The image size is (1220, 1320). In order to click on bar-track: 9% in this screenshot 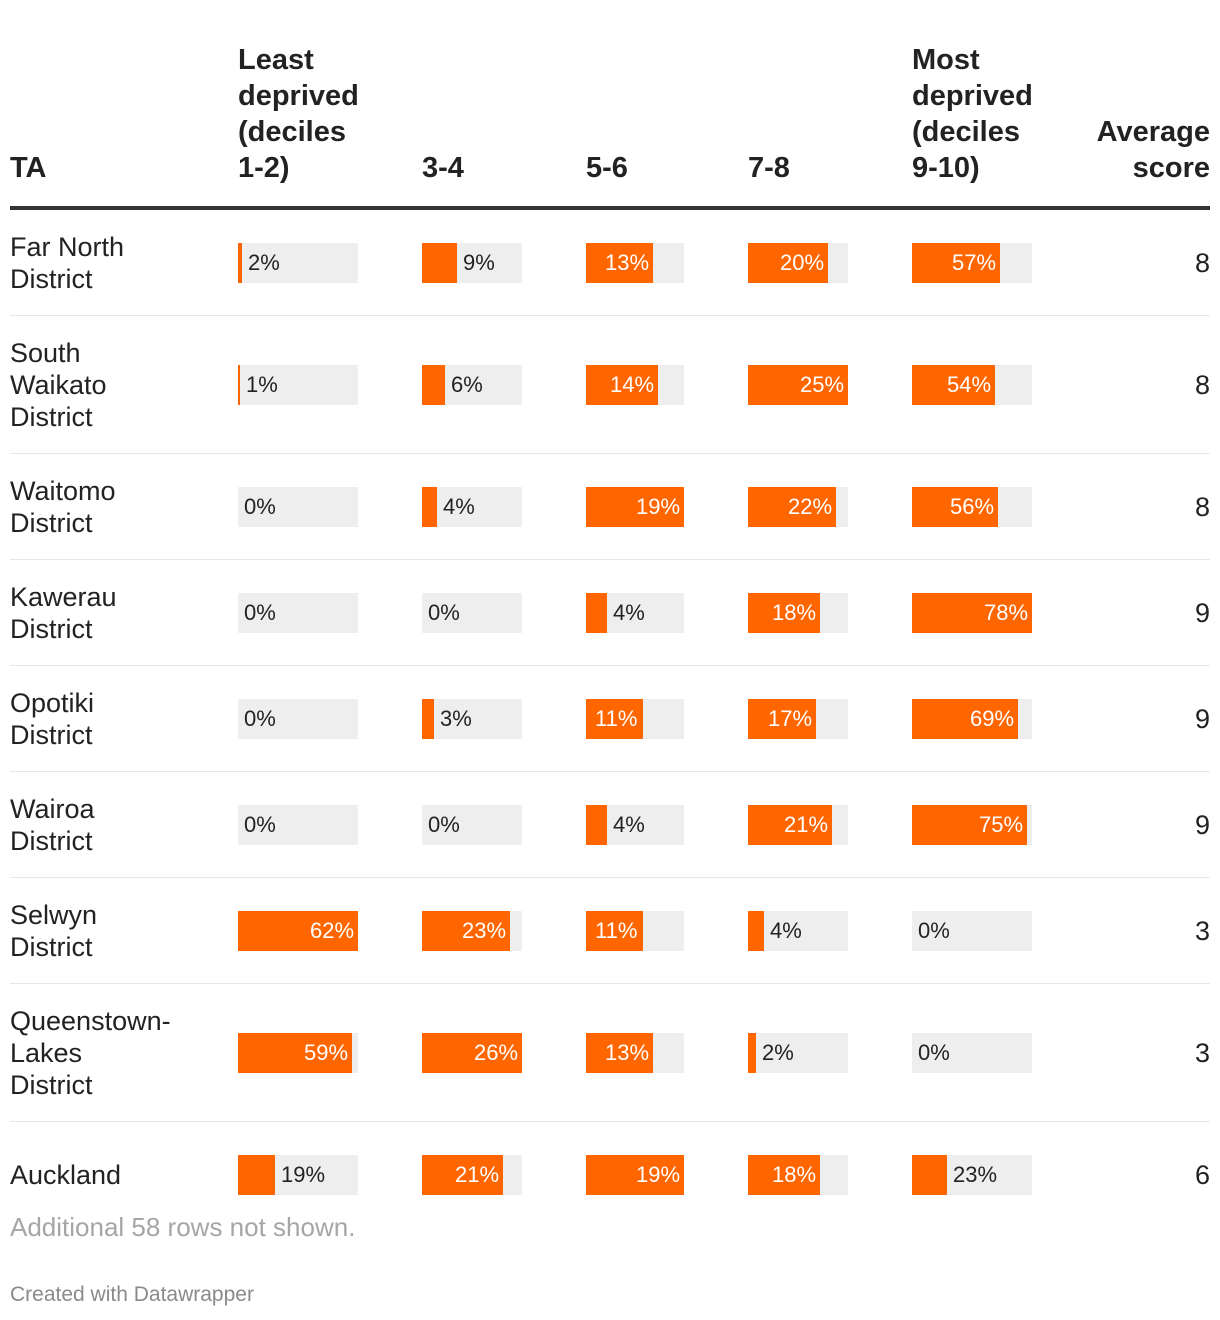, I will do `click(472, 263)`.